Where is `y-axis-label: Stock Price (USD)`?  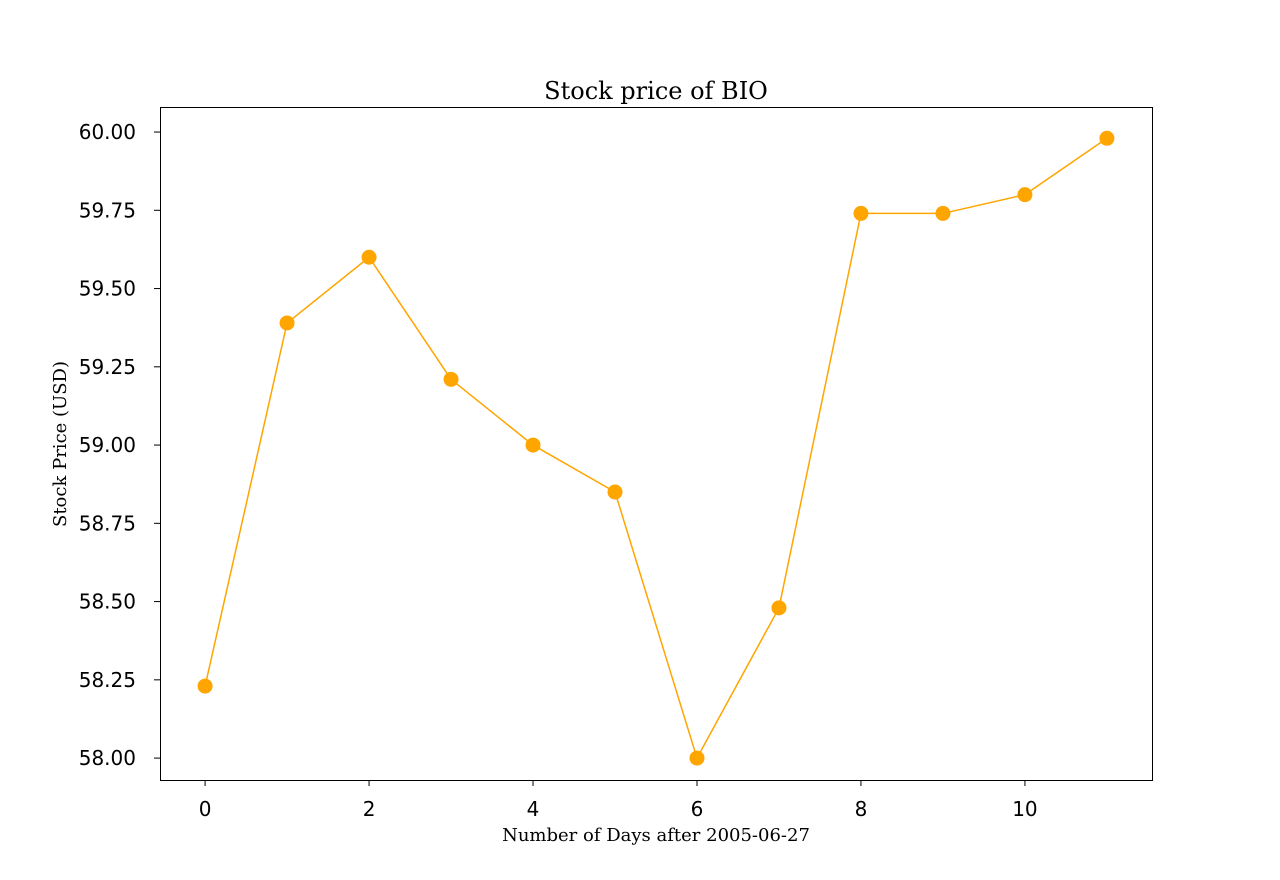 y-axis-label: Stock Price (USD) is located at coordinates (60, 444).